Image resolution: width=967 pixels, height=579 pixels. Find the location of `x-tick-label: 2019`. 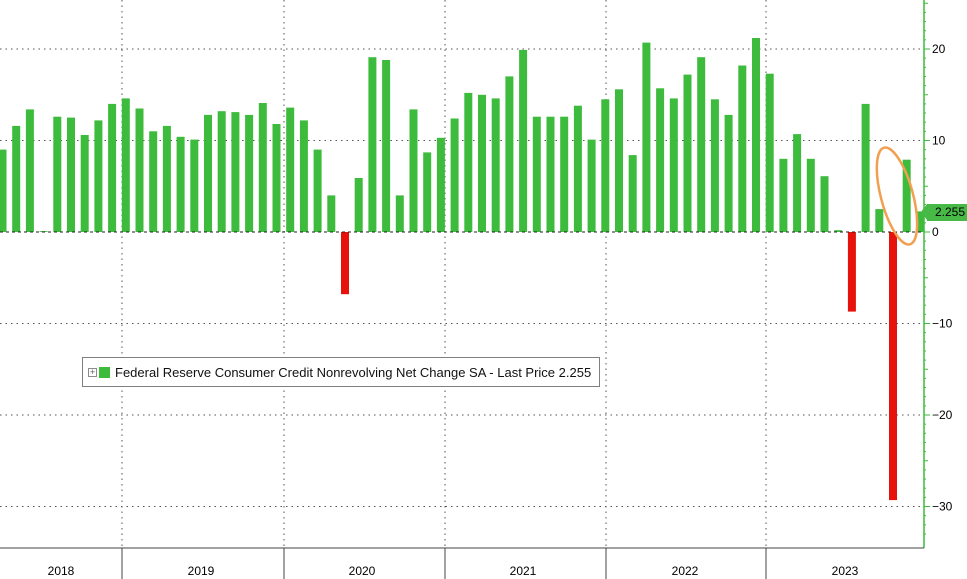

x-tick-label: 2019 is located at coordinates (201, 571).